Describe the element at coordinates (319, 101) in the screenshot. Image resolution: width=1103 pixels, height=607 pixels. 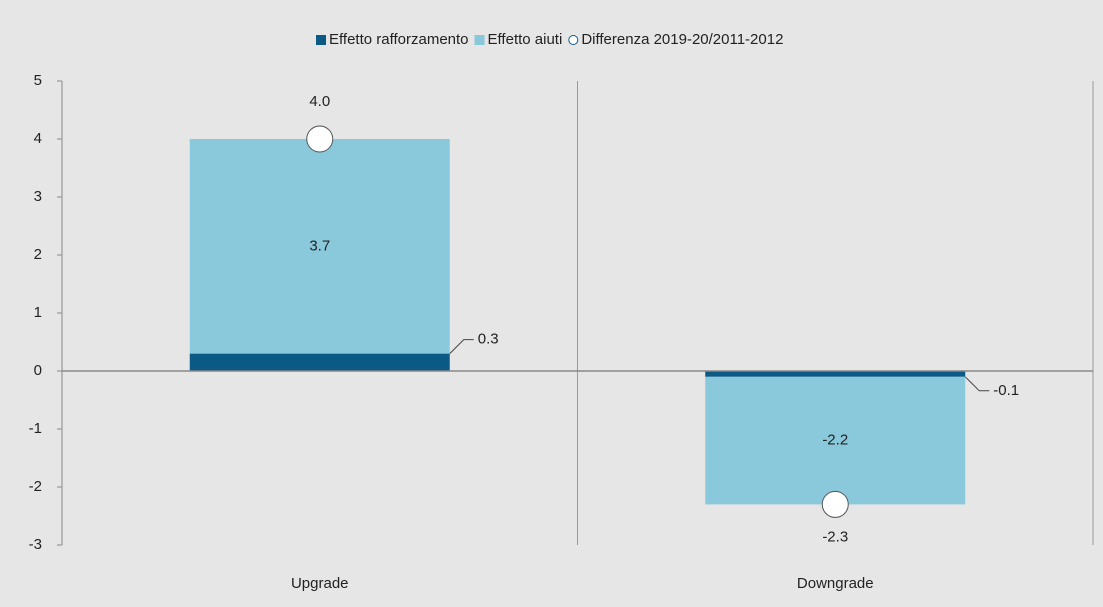
I see `data-label: 4.0` at that location.